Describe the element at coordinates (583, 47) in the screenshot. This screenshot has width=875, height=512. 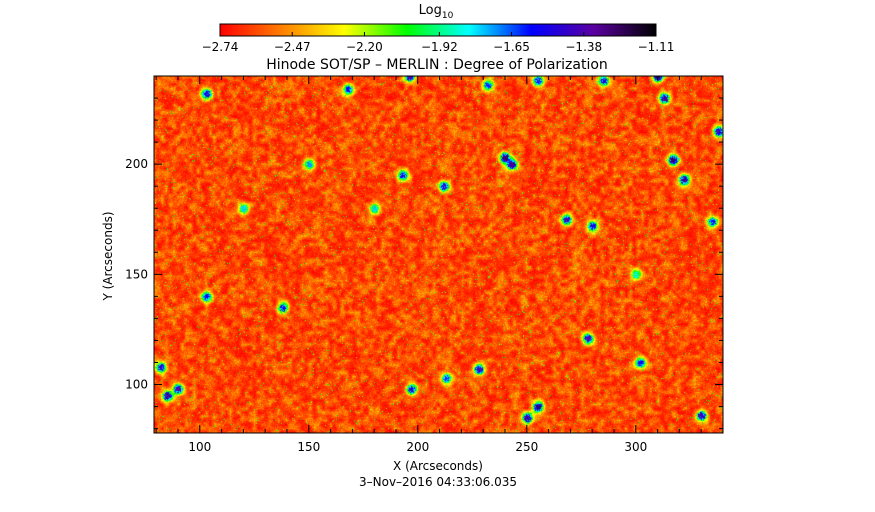
I see `colorbar-tick-label: −1.38` at that location.